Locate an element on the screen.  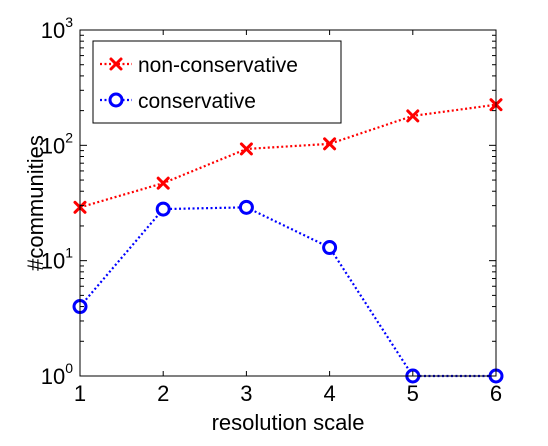
x-tick-label: 3 is located at coordinates (246, 393).